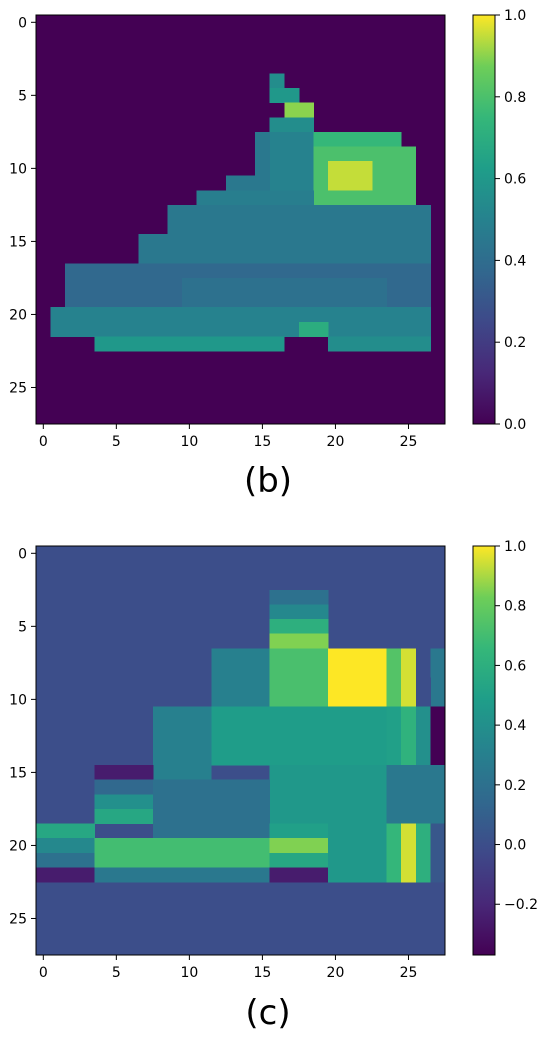  I want to click on colorbar-tick-label: −0.2, so click(521, 905).